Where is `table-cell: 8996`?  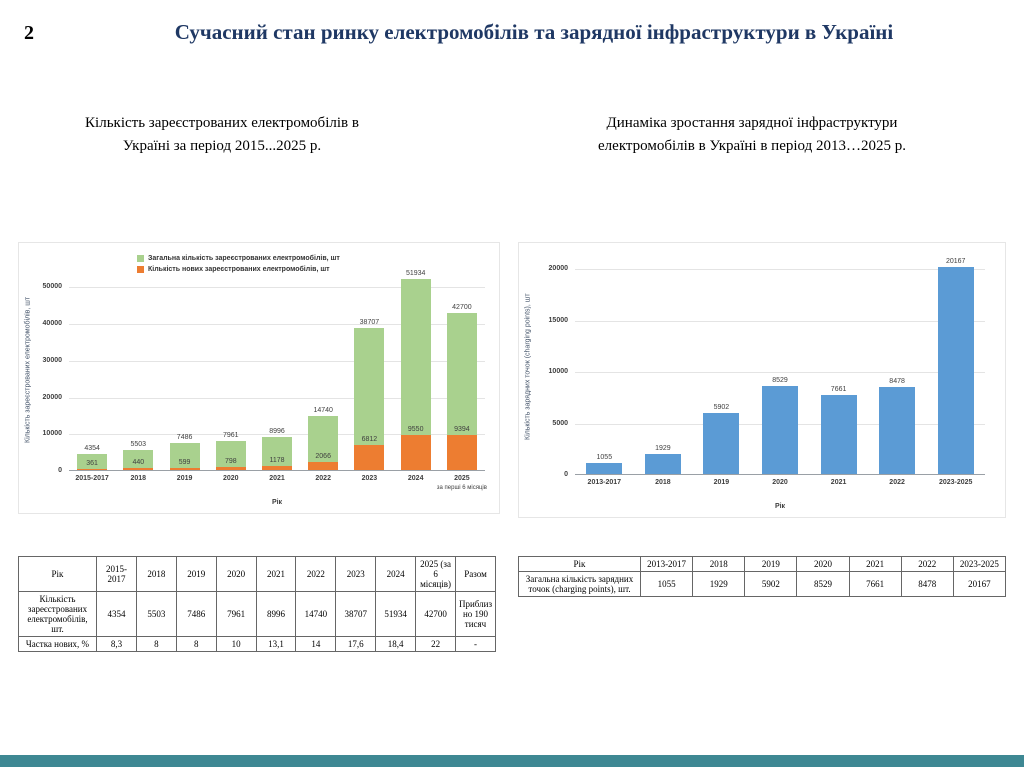
table-cell: 8996 is located at coordinates (276, 614).